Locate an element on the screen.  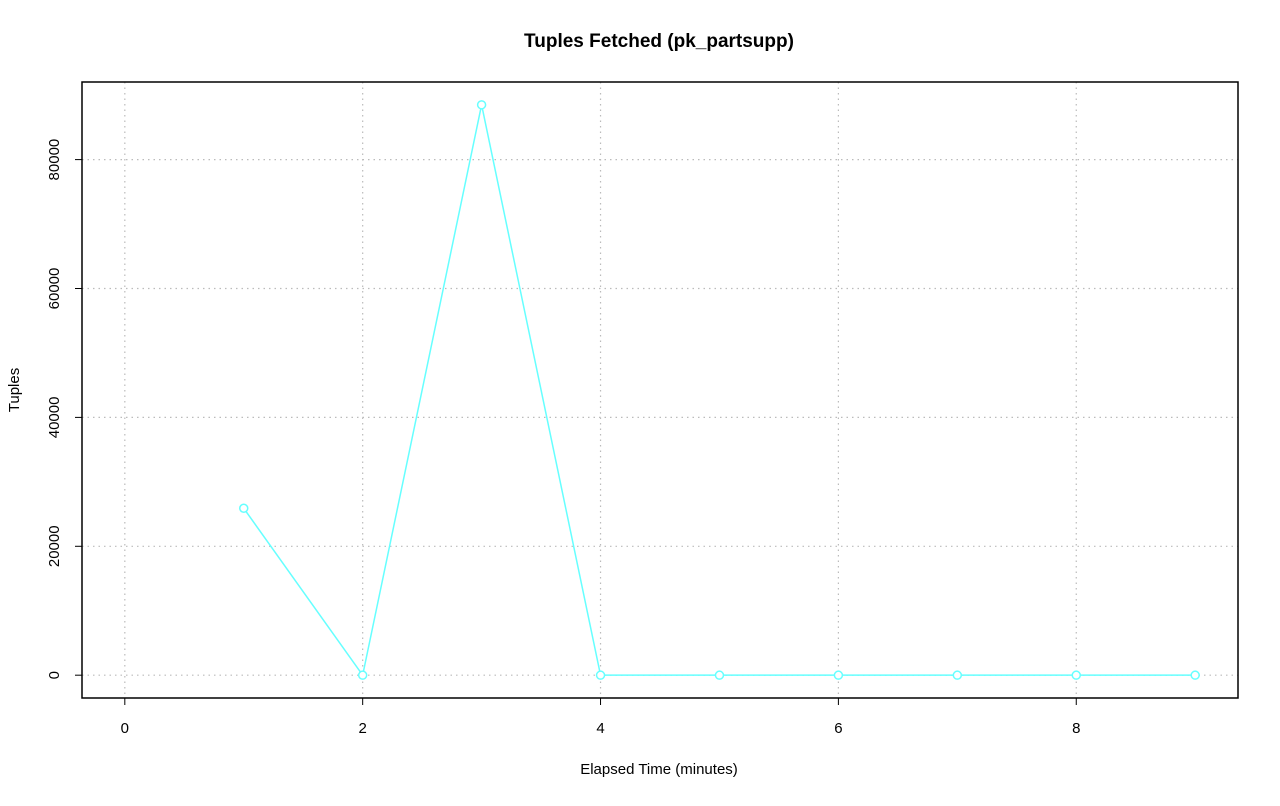
x-axis-label: Elapsed Time (minutes) is located at coordinates (659, 769).